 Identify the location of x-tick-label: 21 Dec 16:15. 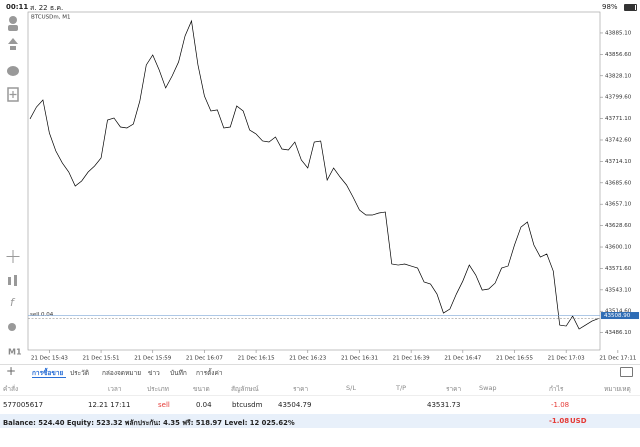
(256, 359).